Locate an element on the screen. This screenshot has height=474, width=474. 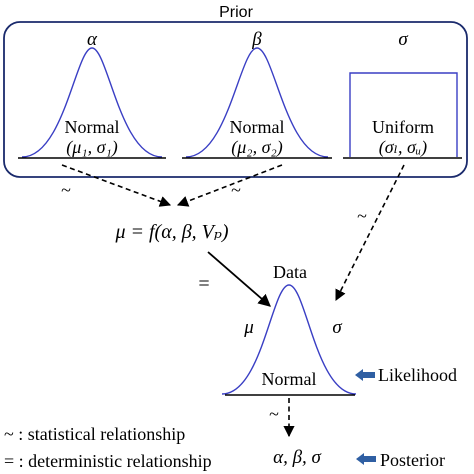
prior-title: Prior is located at coordinates (236, 12).